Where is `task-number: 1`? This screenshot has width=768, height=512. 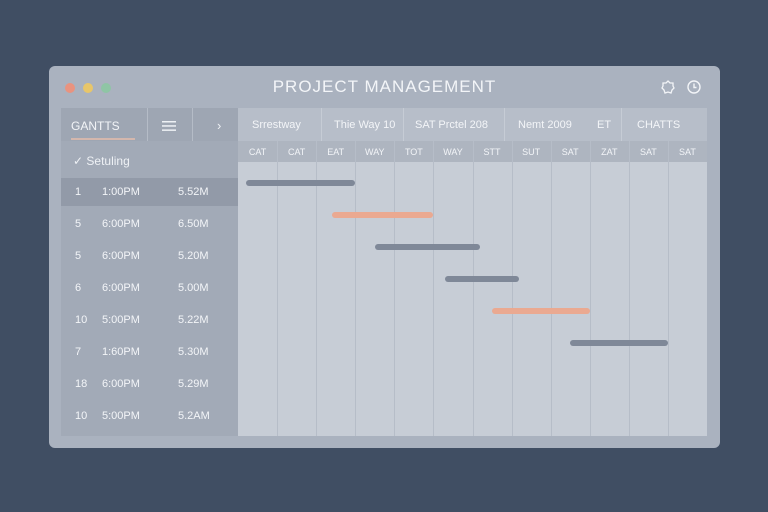 task-number: 1 is located at coordinates (78, 192).